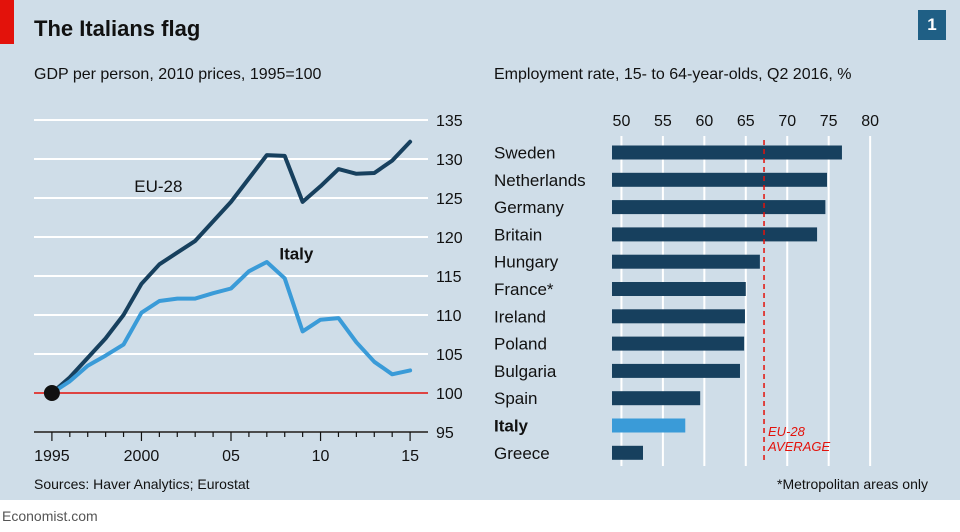 This screenshot has height=532, width=960. What do you see at coordinates (522, 453) in the screenshot?
I see `category-label: Greece` at bounding box center [522, 453].